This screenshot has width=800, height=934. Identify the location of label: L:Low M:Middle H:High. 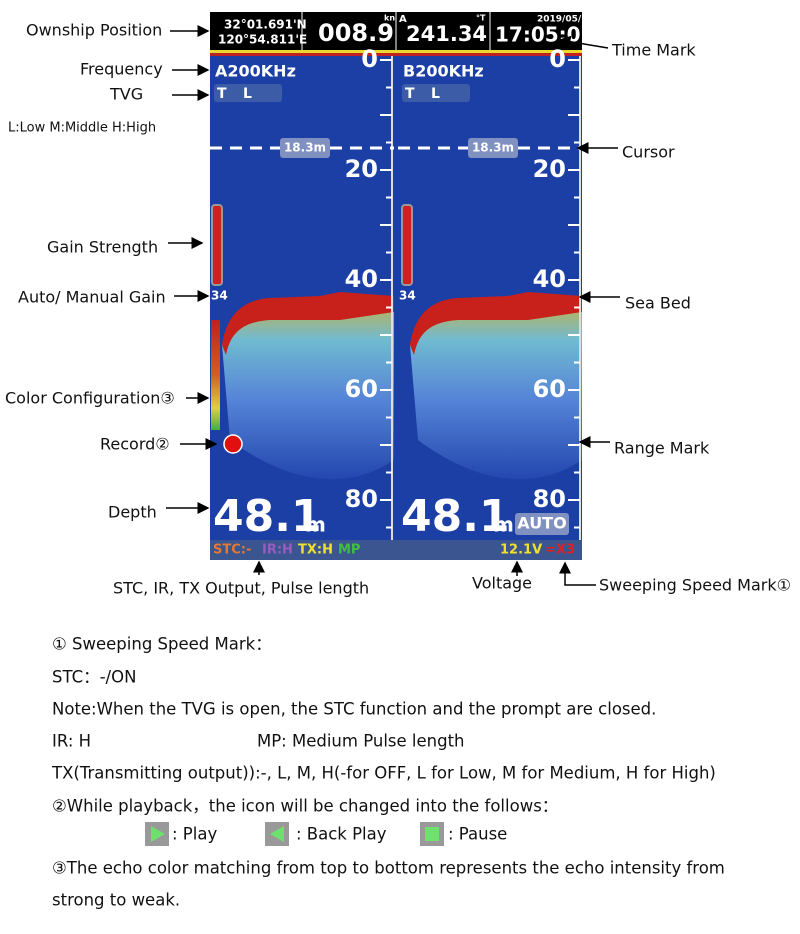
(82, 128).